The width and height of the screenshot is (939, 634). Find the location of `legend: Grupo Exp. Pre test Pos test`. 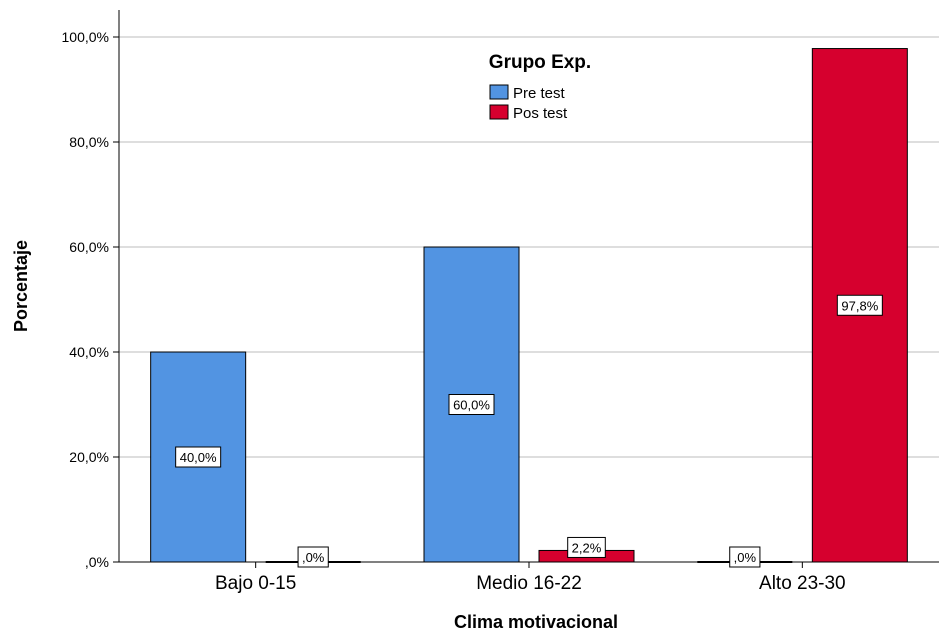

legend: Grupo Exp. Pre test Pos test is located at coordinates (540, 87).